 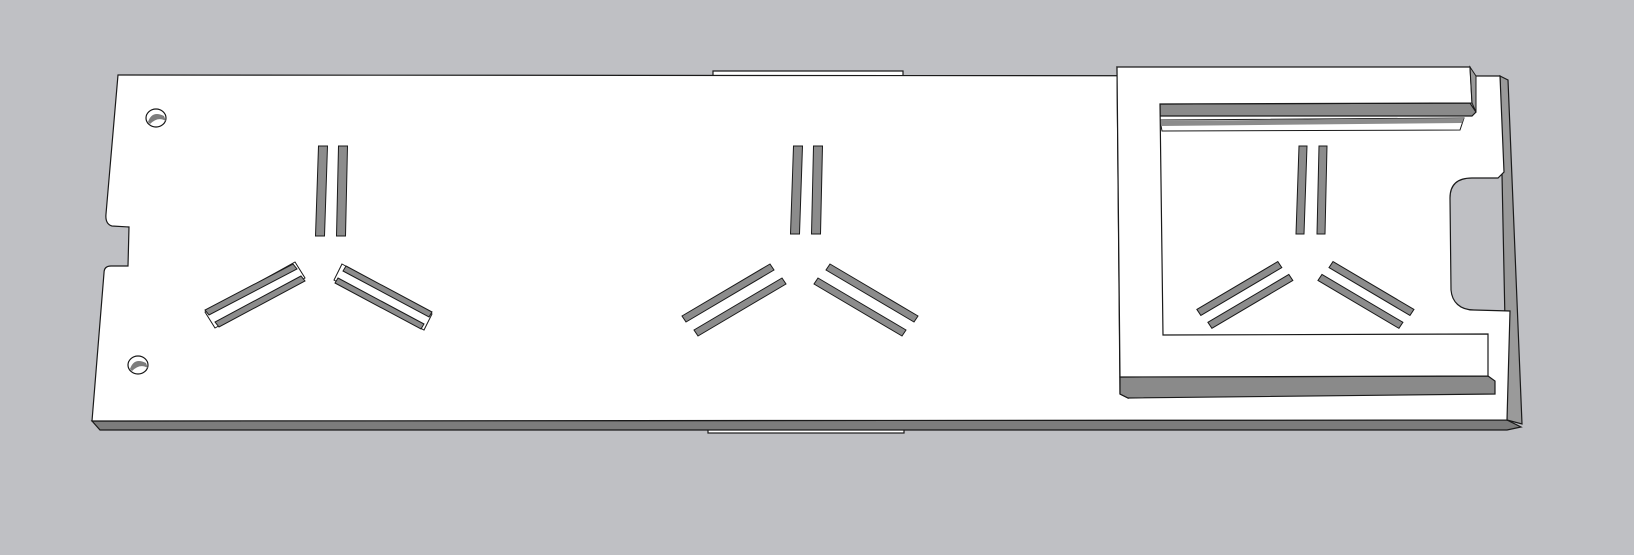 I want to click on raised-frame, so click(x=1306, y=232).